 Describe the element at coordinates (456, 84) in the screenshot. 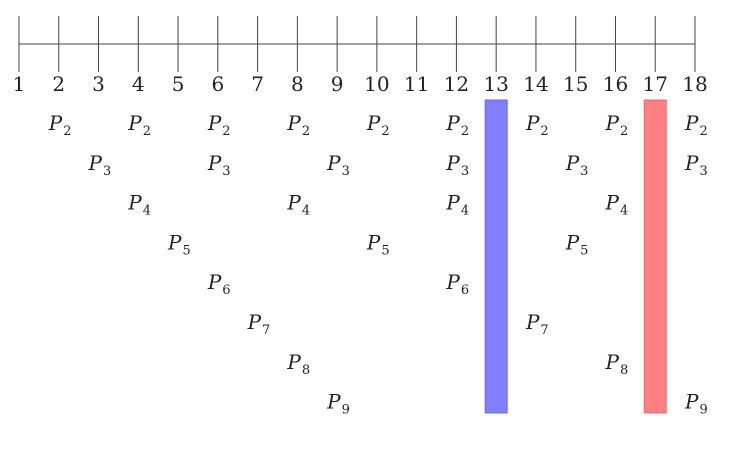

I see `tick-label: 12` at that location.